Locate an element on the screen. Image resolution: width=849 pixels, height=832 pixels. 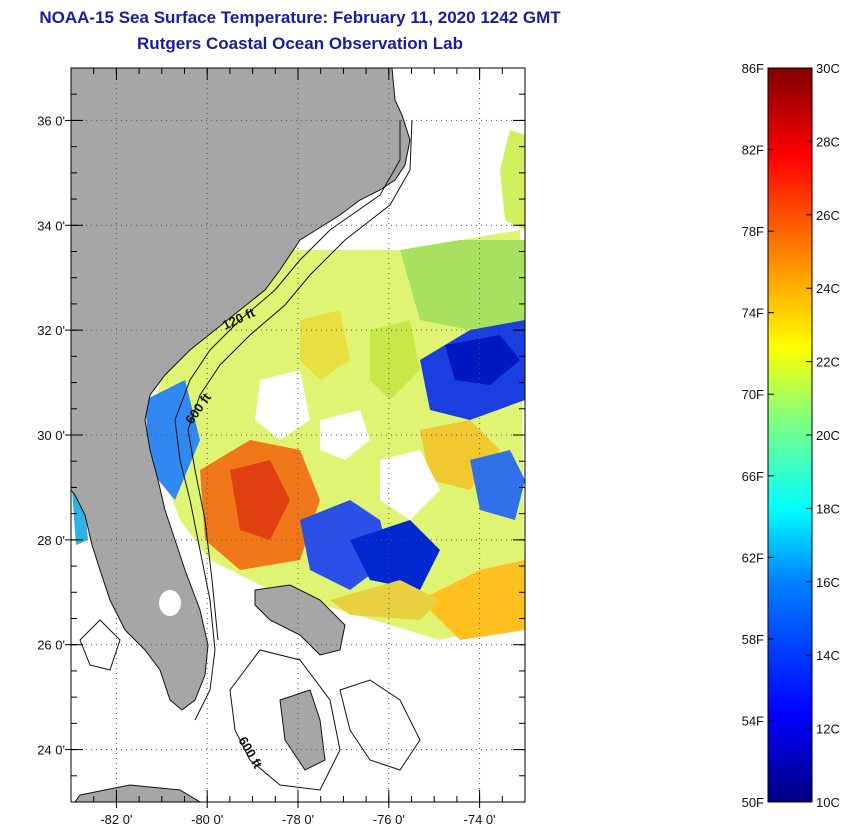
lat-label-26: 26 0' is located at coordinates (51, 645).